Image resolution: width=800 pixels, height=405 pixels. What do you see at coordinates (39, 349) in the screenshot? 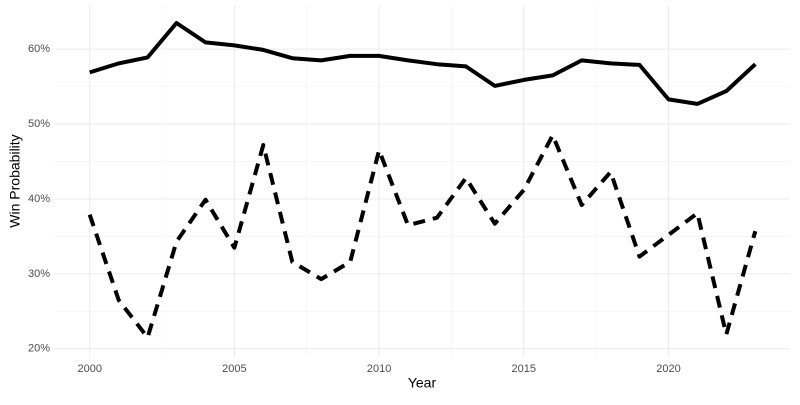
I see `y-tick-label: 20%` at bounding box center [39, 349].